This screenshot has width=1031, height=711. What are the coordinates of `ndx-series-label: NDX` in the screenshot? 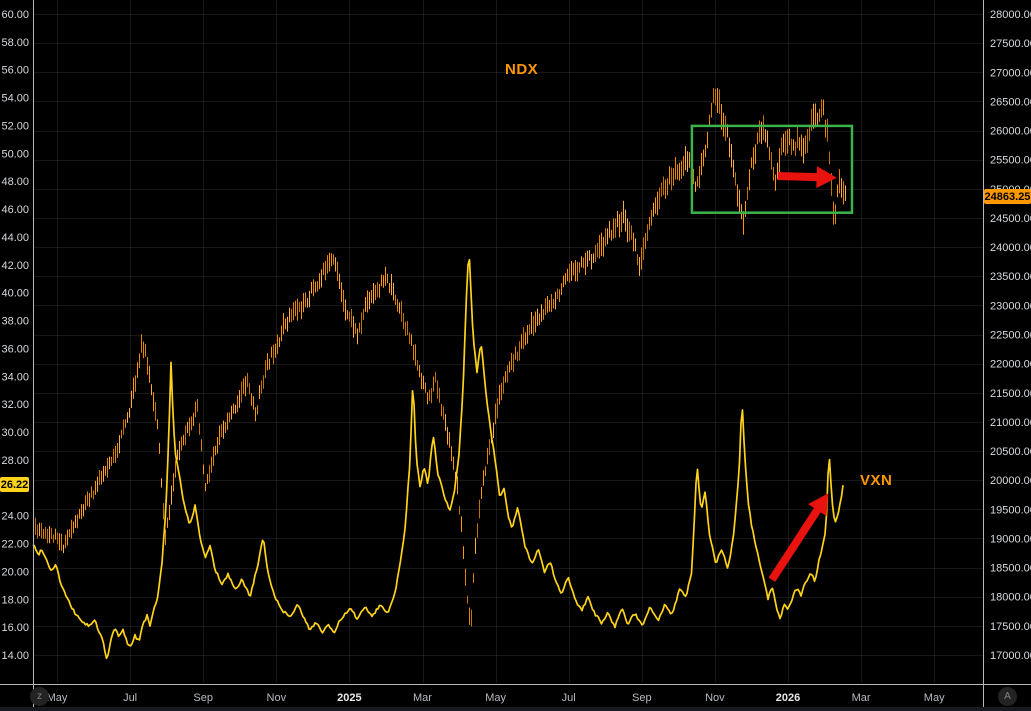 It's located at (522, 69).